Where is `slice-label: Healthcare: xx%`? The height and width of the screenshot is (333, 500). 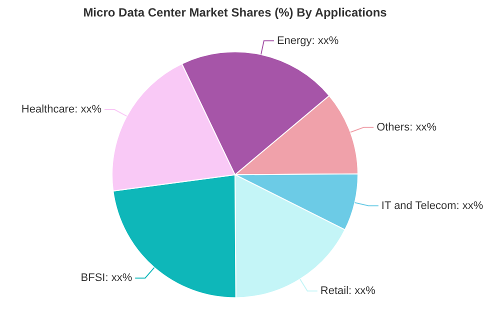
slice-label: Healthcare: xx% is located at coordinates (61, 110).